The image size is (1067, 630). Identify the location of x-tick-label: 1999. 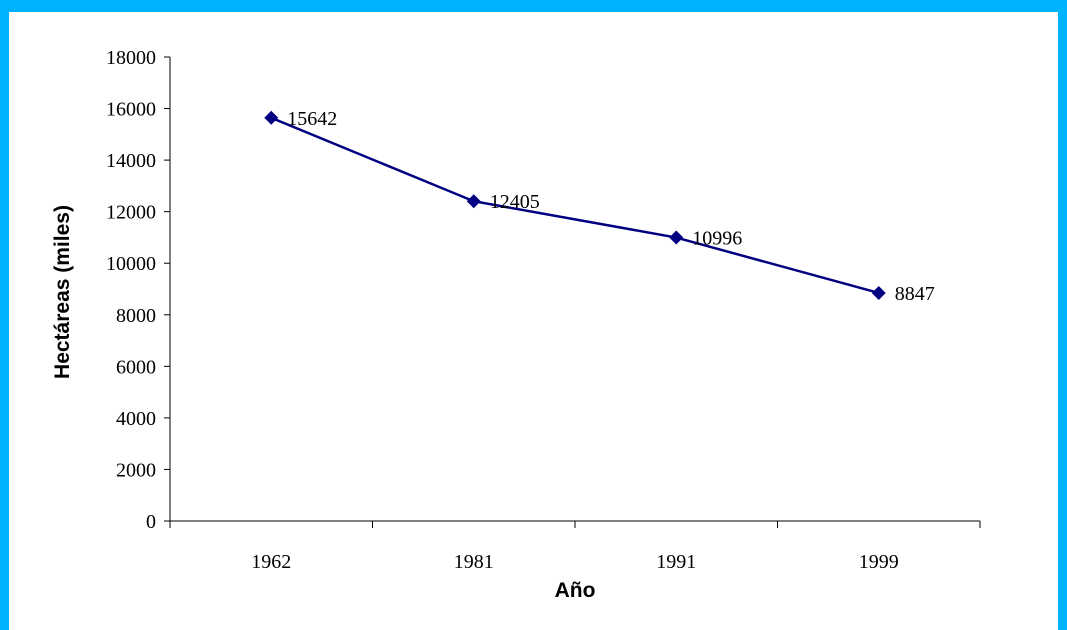
(879, 562).